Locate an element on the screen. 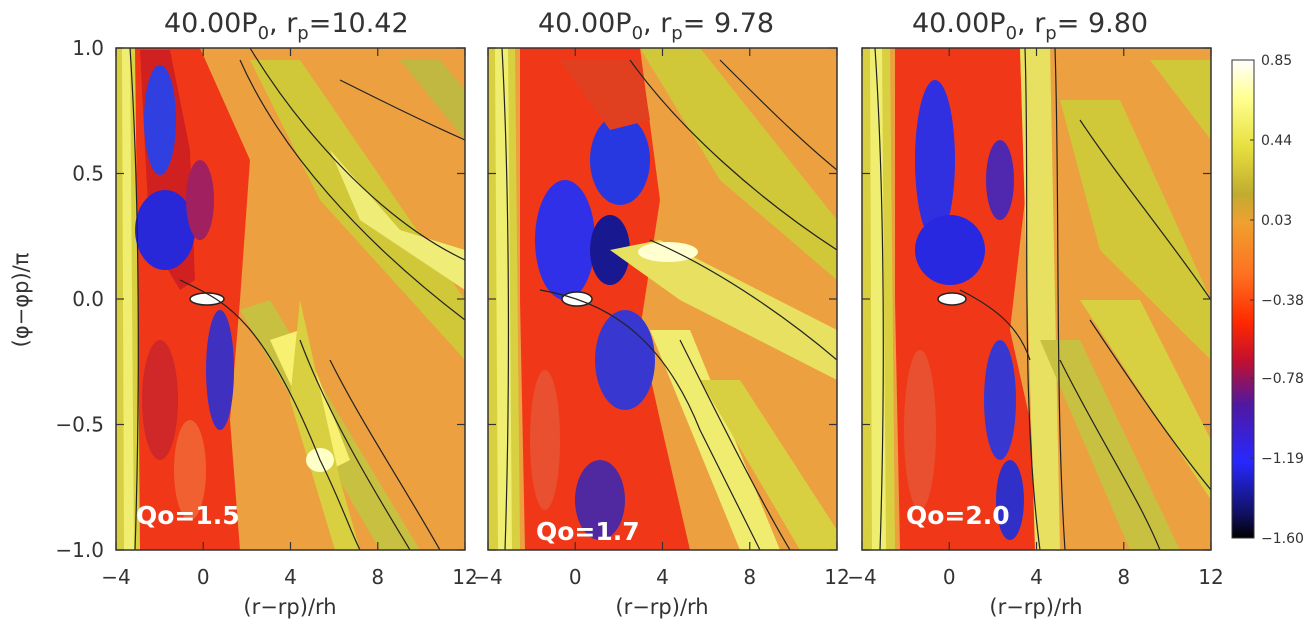 Image resolution: width=1314 pixels, height=629 pixels. panel-3-title: 40.00P0, rp= 9.80 is located at coordinates (1030, 26).